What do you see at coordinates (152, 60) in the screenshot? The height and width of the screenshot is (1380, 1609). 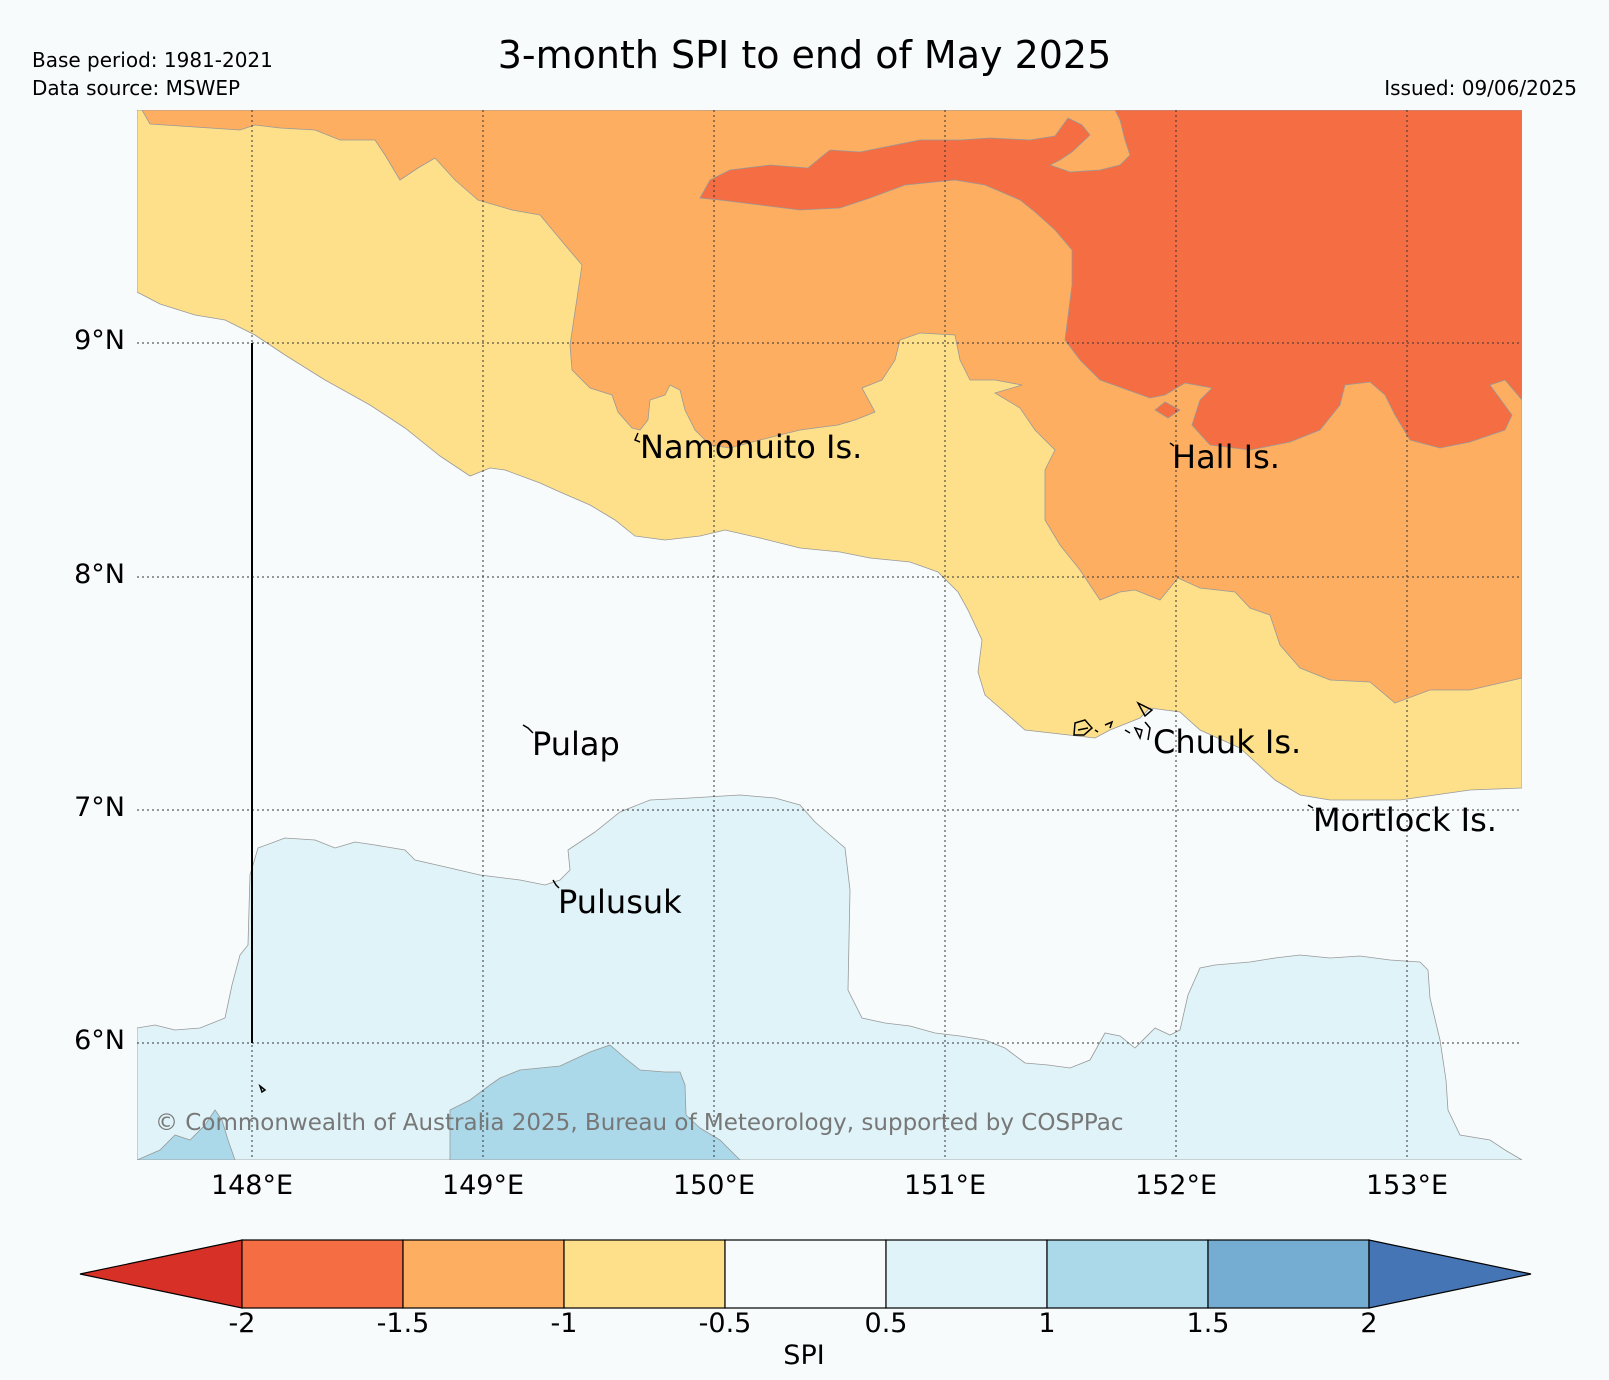 I see `base-period-label: Base period: 1981-2021` at bounding box center [152, 60].